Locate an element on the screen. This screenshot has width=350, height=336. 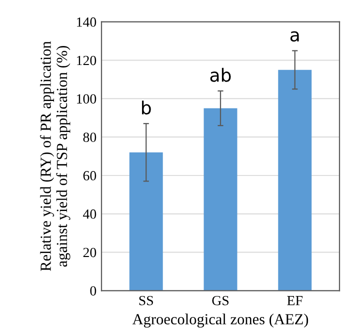
x-tick-label: GS is located at coordinates (220, 301).